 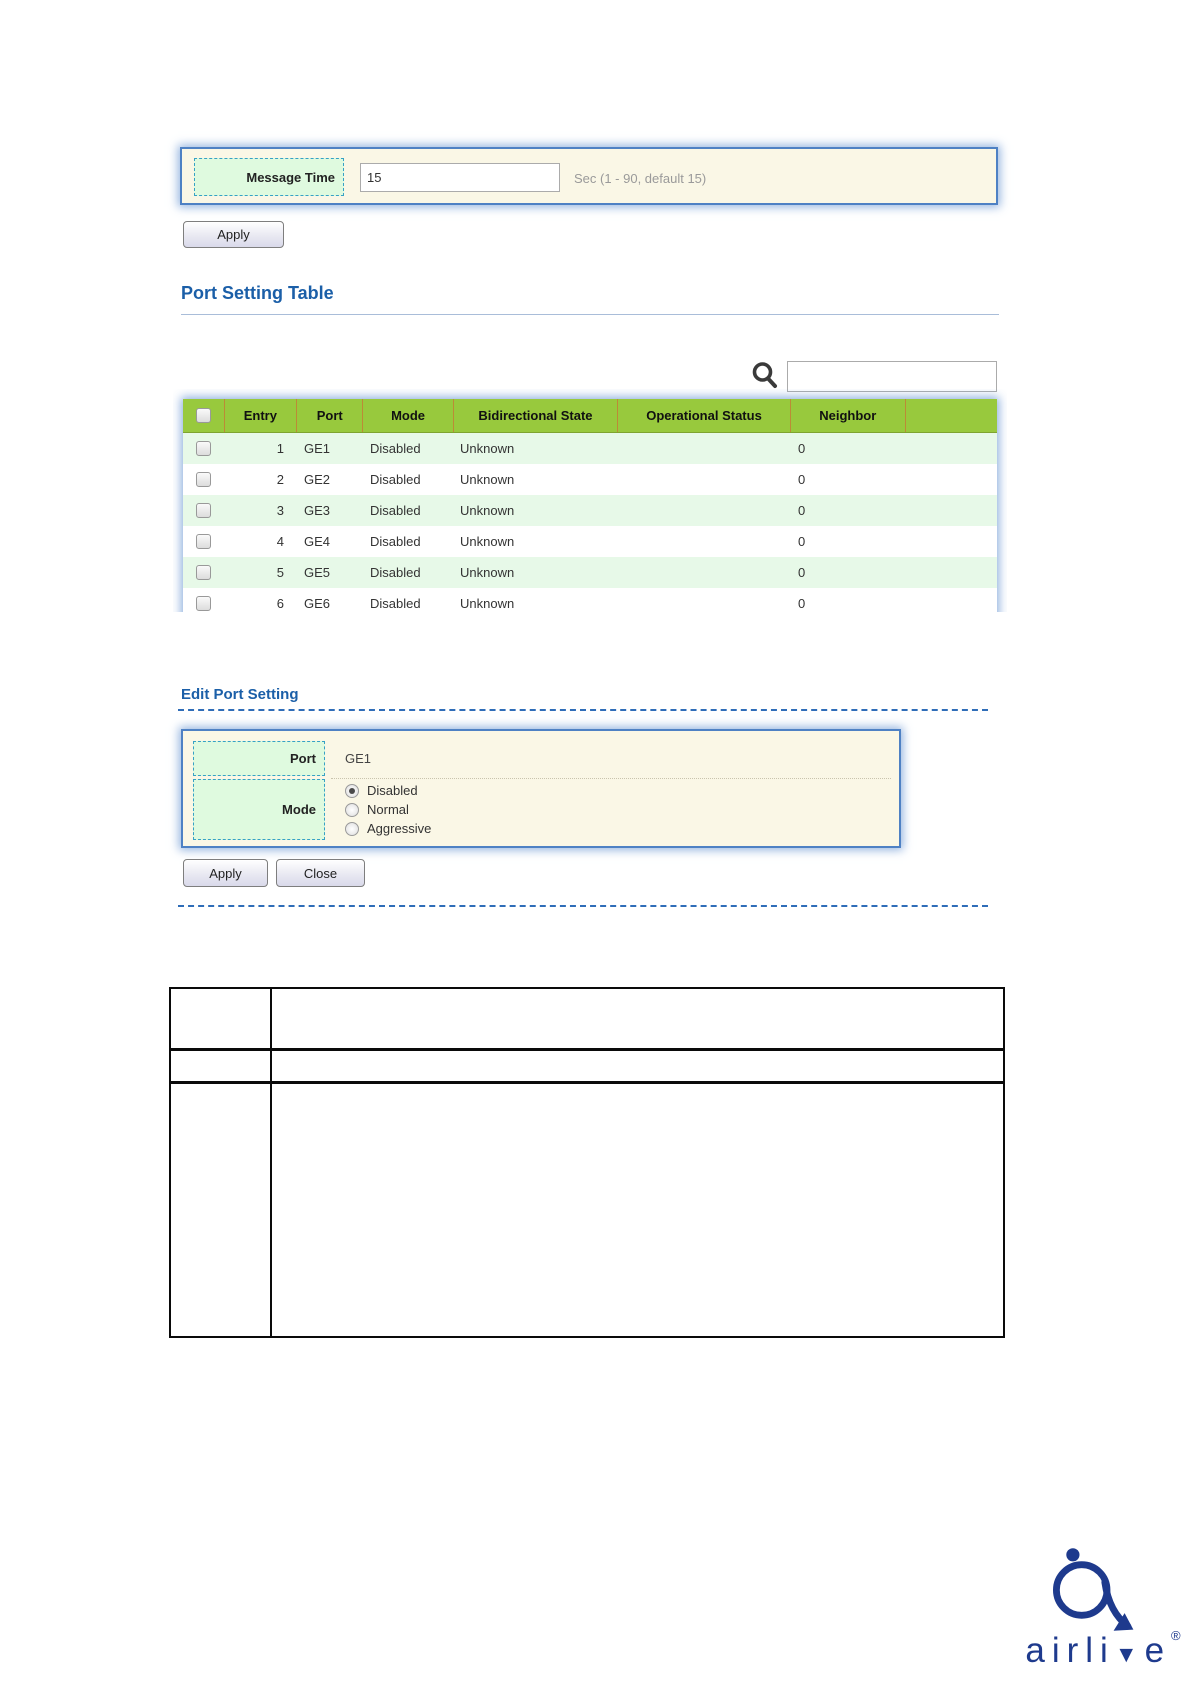 I want to click on mode-radio-option: Normal, so click(x=388, y=809).